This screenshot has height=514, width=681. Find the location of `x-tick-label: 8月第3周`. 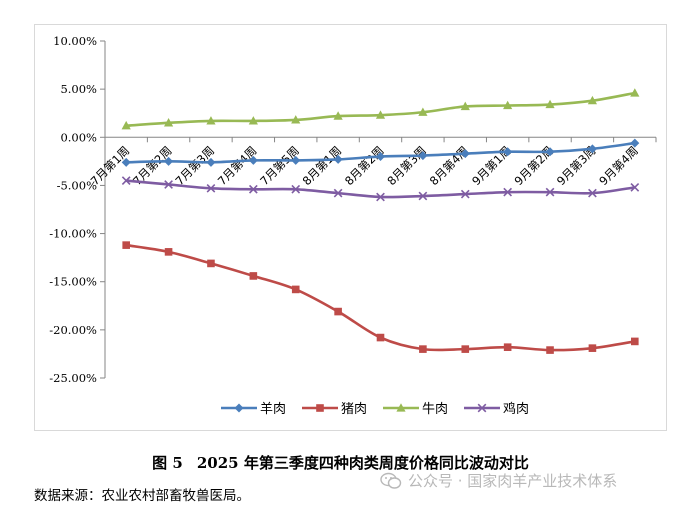

x-tick-label: 8月第3周 is located at coordinates (406, 166).